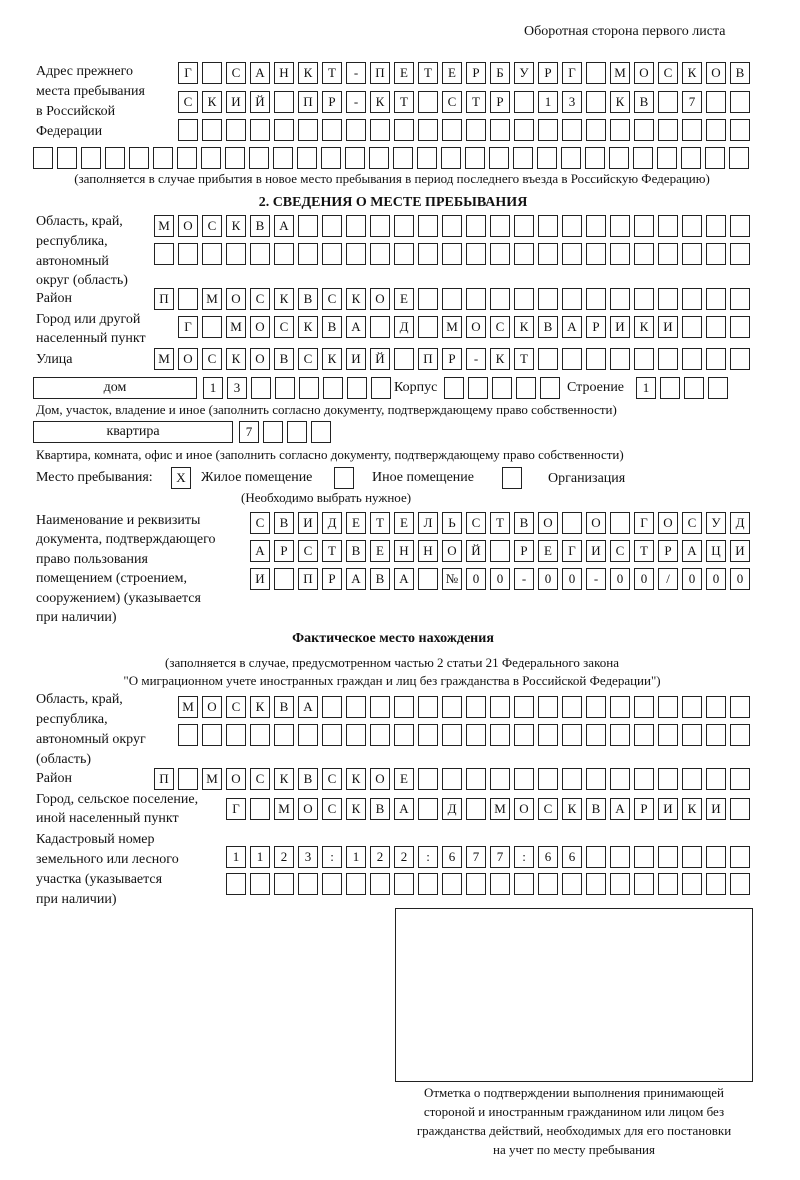 This screenshot has height=1180, width=800. What do you see at coordinates (668, 579) in the screenshot?
I see `char-cell: /` at bounding box center [668, 579].